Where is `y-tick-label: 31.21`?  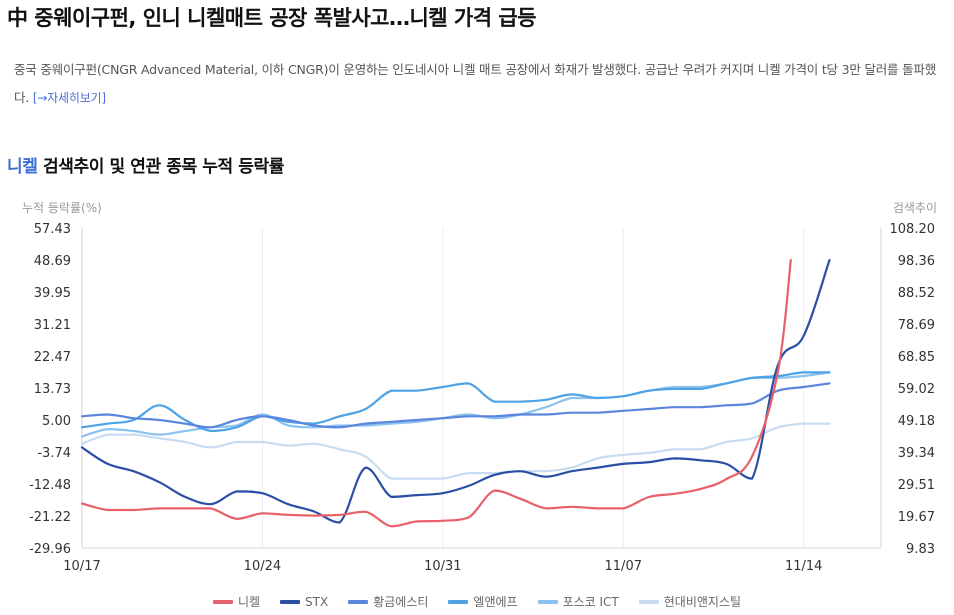
y-tick-label: 31.21 is located at coordinates (52, 325).